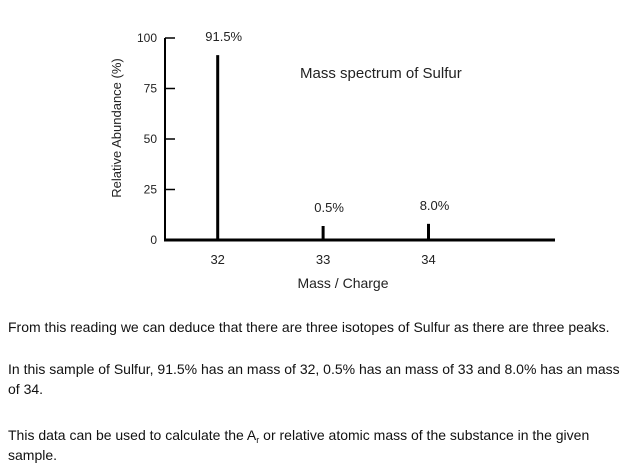 This screenshot has width=640, height=473. Describe the element at coordinates (258, 440) in the screenshot. I see `subscript-r: r` at that location.